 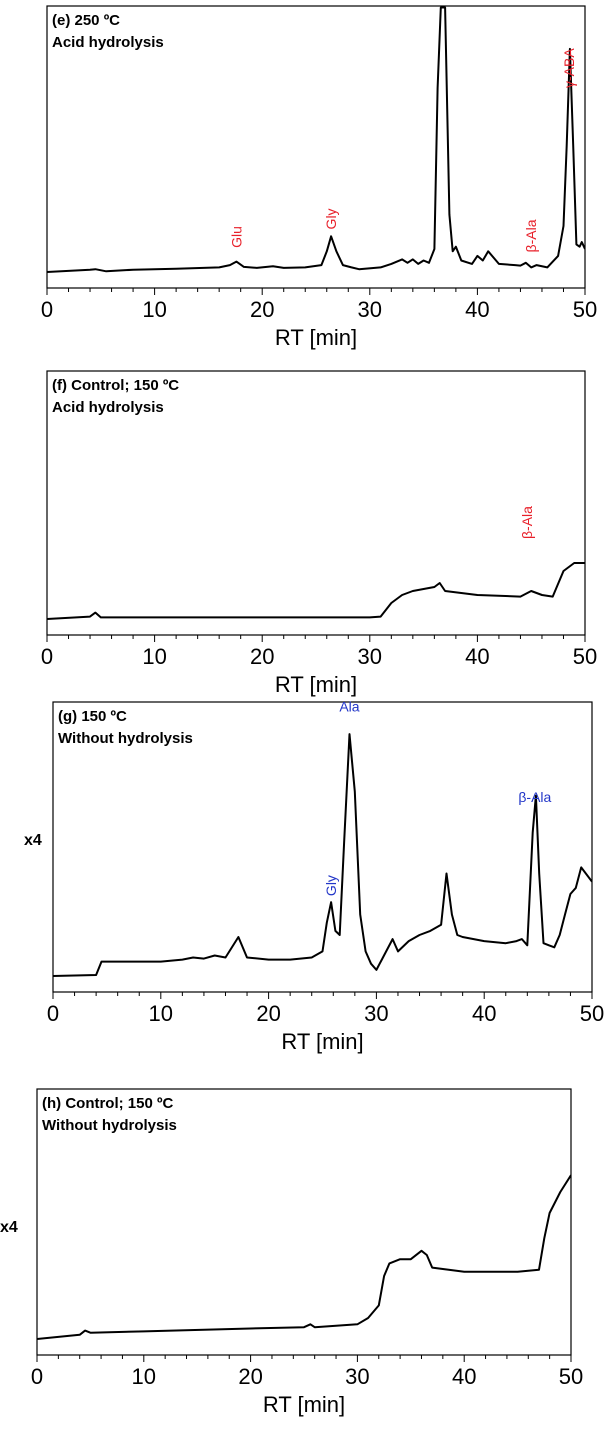 What do you see at coordinates (86, 20) in the screenshot?
I see `panel-title-e: (e) 250 ºC` at bounding box center [86, 20].